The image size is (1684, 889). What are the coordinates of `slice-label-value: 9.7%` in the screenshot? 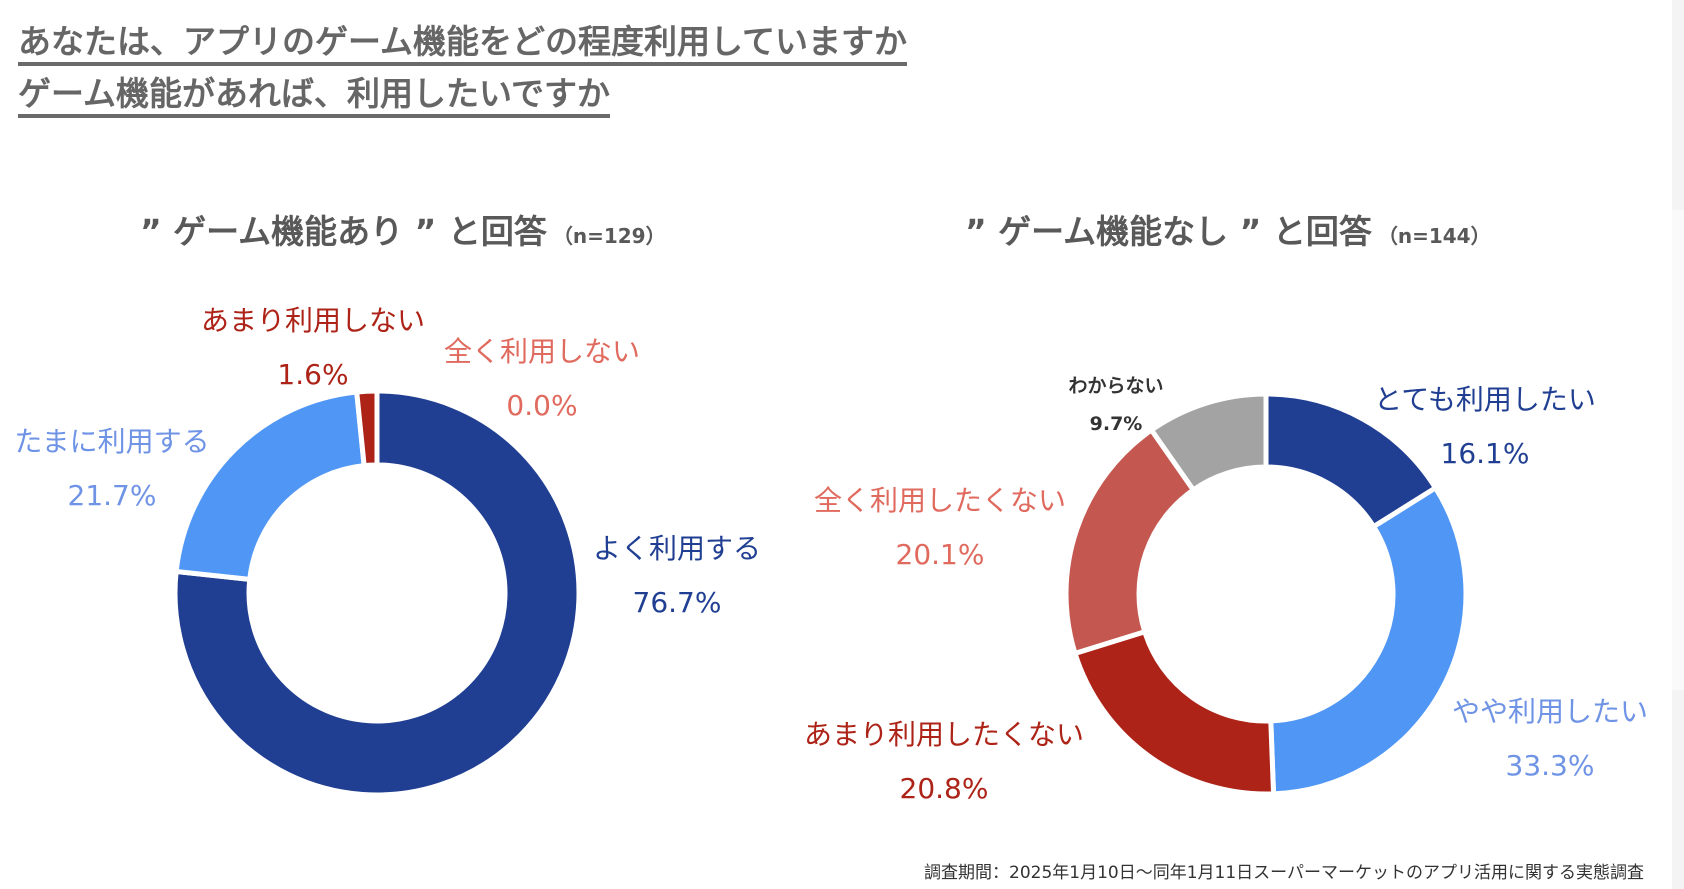 It's located at (1116, 424).